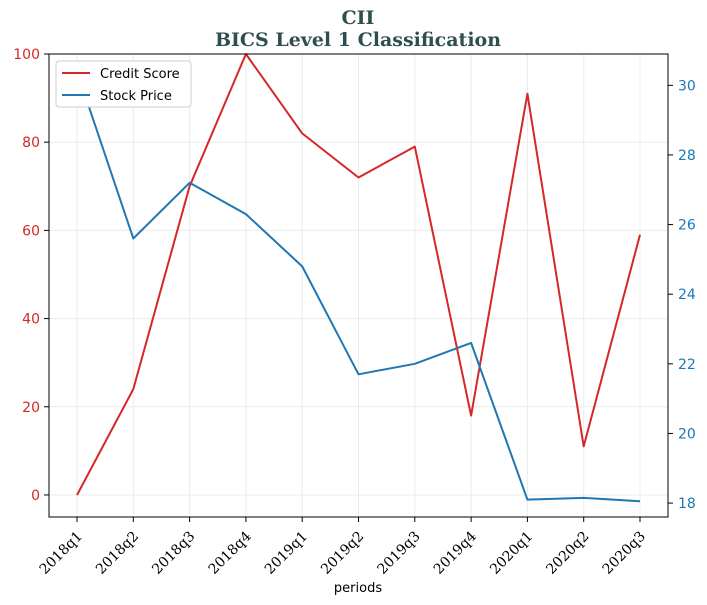 This screenshot has height=605, width=707. Describe the element at coordinates (687, 365) in the screenshot. I see `y-right-tick-label: 22` at that location.